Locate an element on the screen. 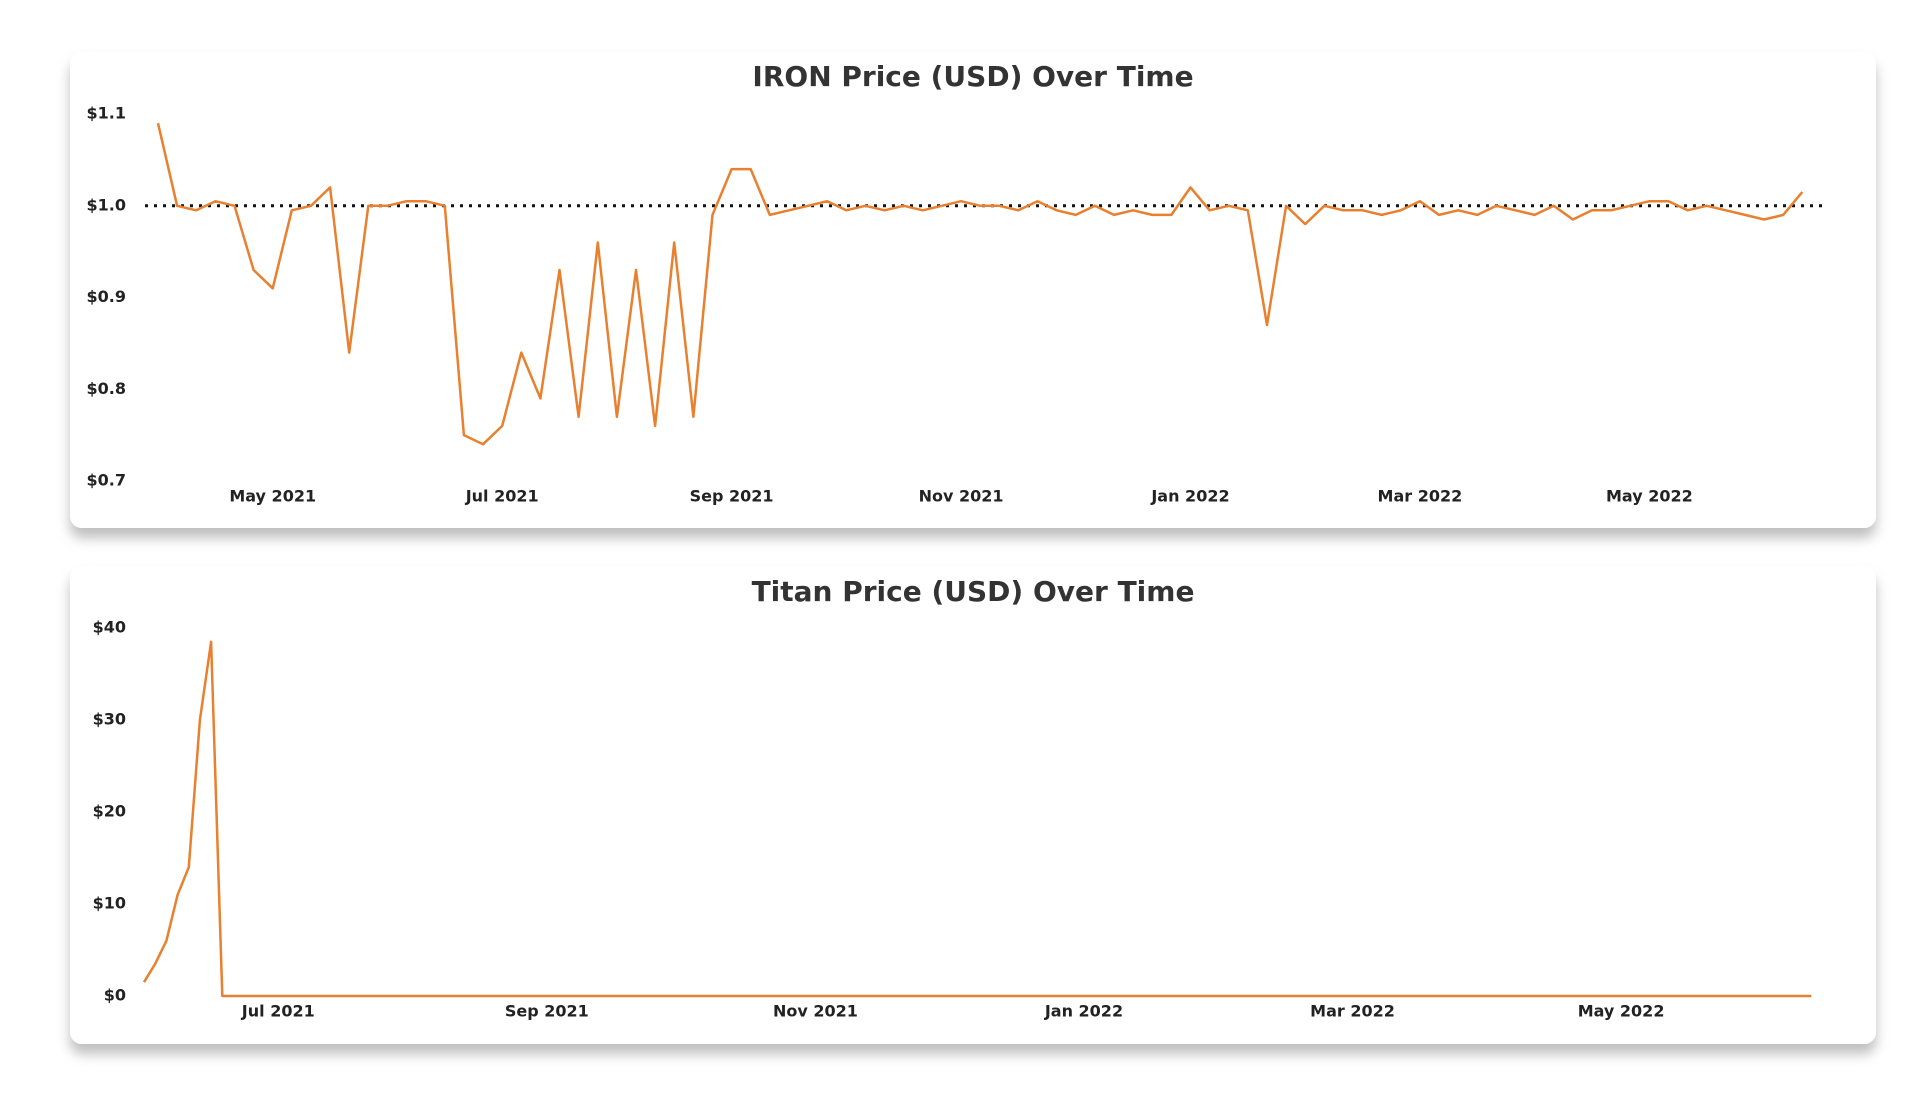  x-tick-label: May 2021 is located at coordinates (272, 496).